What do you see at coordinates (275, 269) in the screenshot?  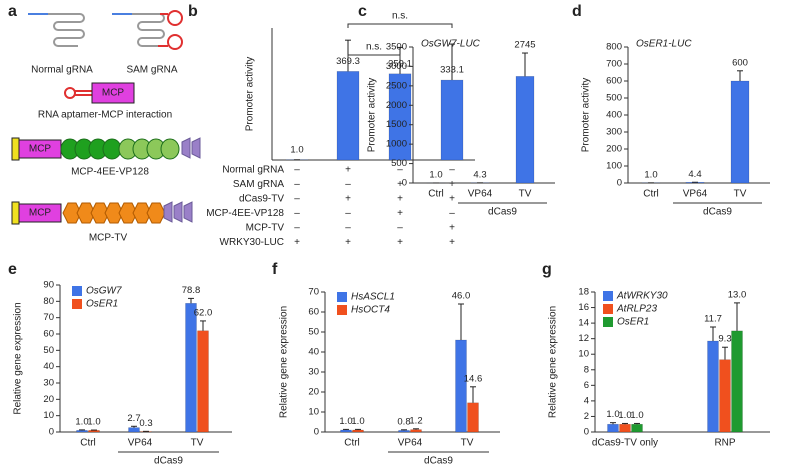 I see `panel-letter: f` at bounding box center [275, 269].